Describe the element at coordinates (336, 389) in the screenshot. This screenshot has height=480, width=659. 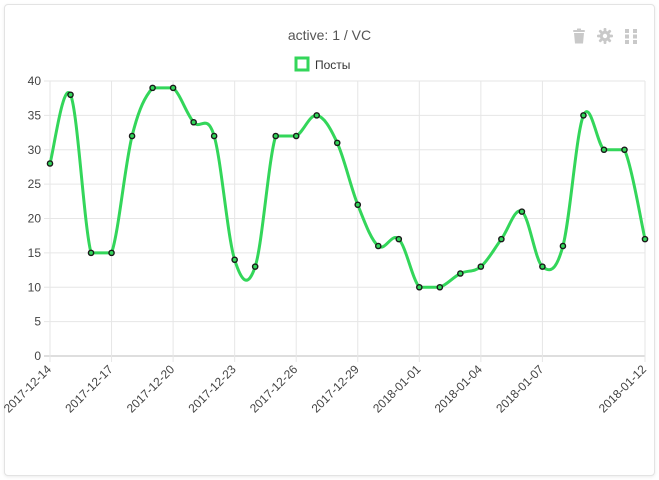
I see `x-tick-label: 2017-12-29` at that location.